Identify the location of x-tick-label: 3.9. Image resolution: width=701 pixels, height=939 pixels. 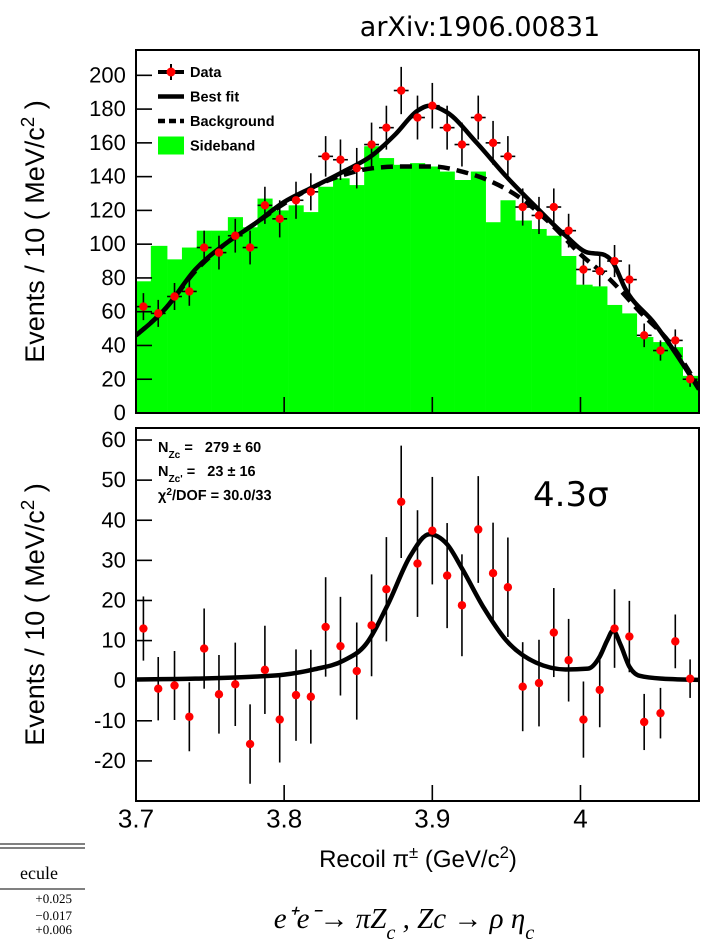
(432, 818).